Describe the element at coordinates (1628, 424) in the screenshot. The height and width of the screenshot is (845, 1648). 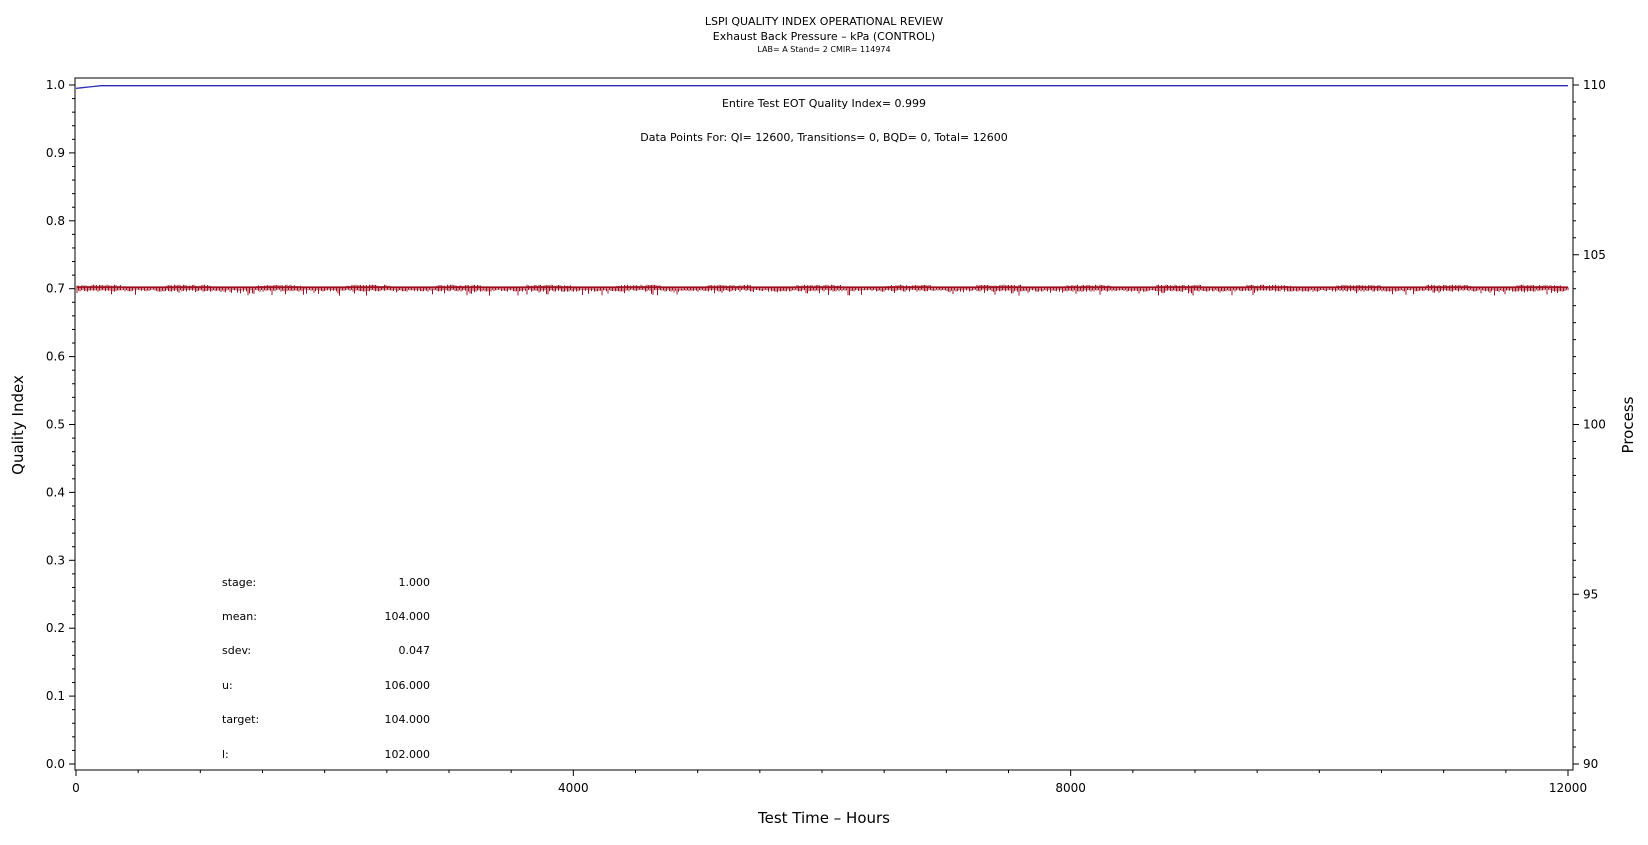
I see `y2-axis-label: Process` at that location.